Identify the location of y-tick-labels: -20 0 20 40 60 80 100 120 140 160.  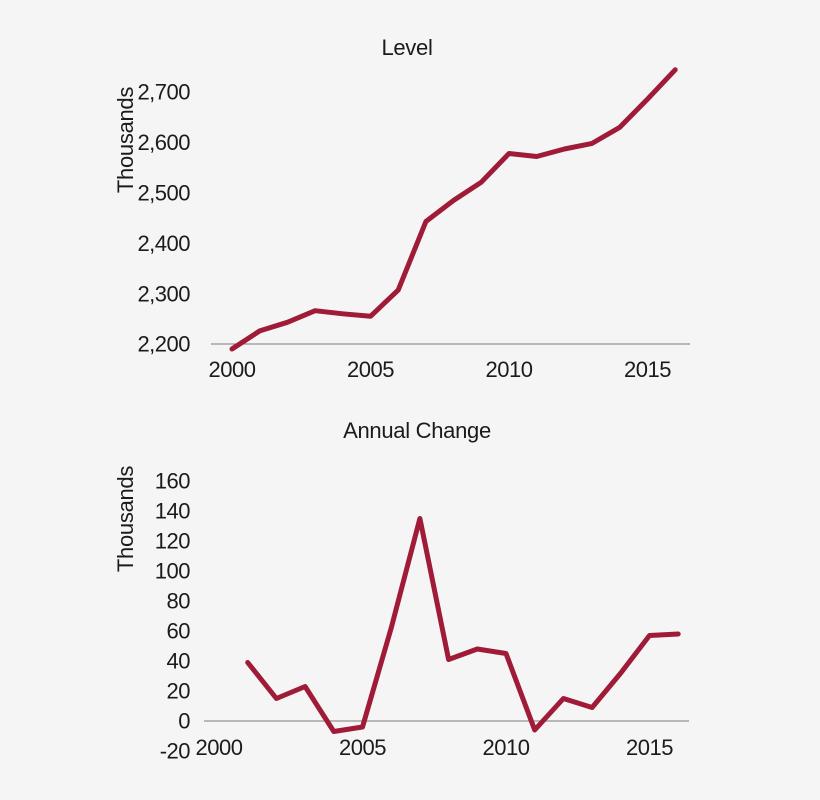
(173, 616).